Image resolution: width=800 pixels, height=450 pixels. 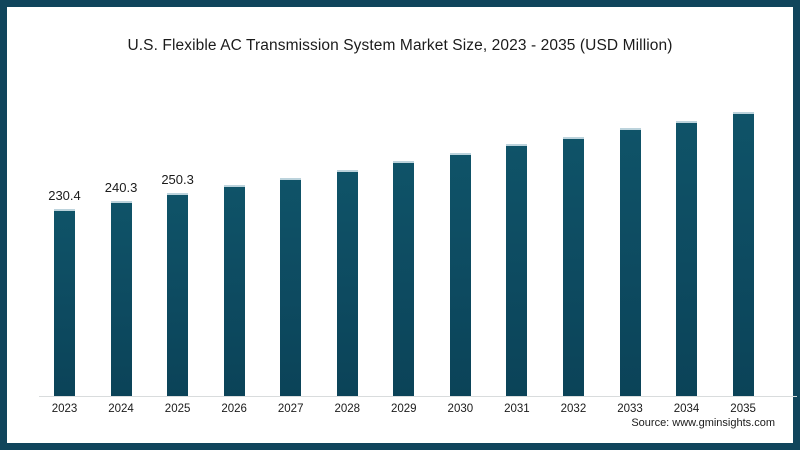 What do you see at coordinates (703, 423) in the screenshot?
I see `source-credit: Source: www.gminsights.com` at bounding box center [703, 423].